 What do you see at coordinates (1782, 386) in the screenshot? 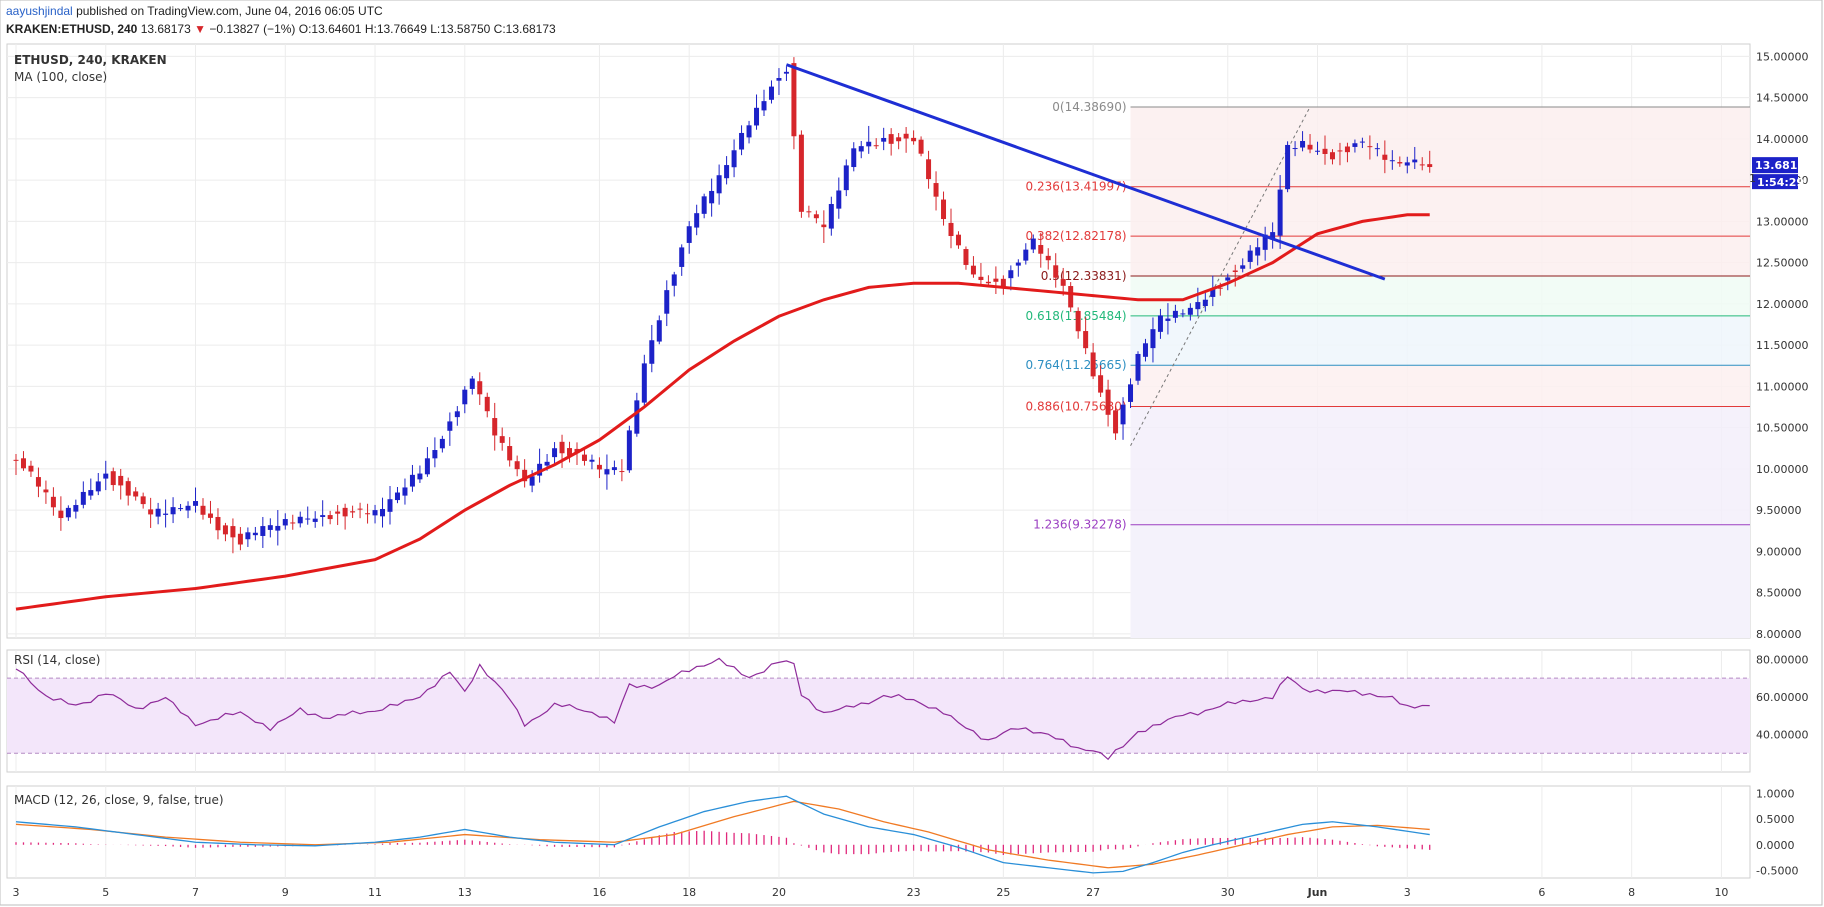
I see `y-tick-label: 11.00000` at bounding box center [1782, 386].